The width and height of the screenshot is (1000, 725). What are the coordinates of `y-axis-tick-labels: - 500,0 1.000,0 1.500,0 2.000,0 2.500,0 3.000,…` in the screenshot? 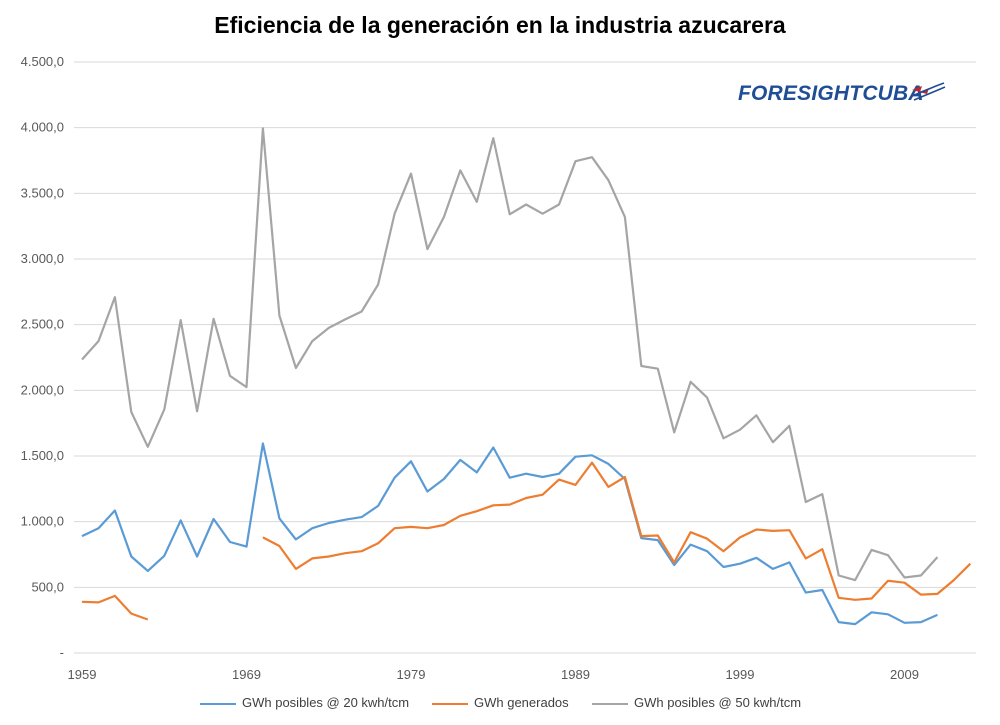 It's located at (42, 357).